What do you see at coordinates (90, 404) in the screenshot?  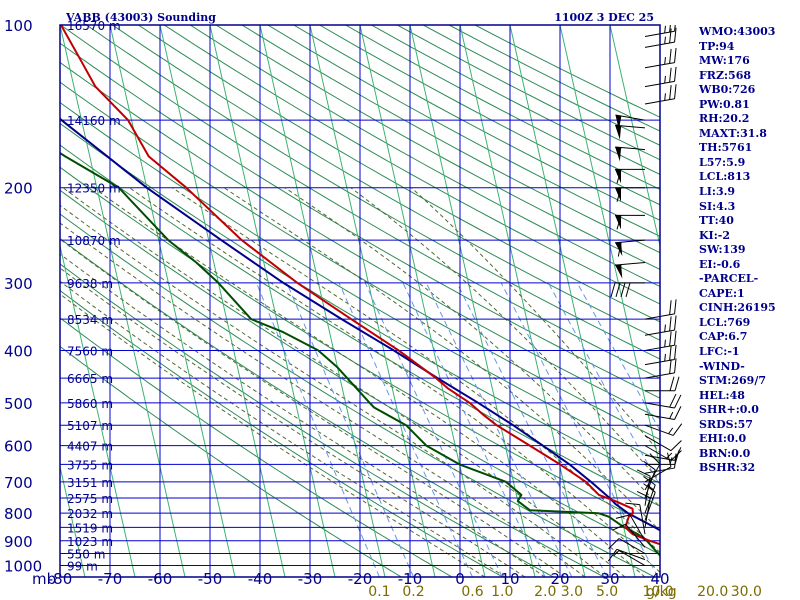 I see `height-label: 5860 m` at bounding box center [90, 404].